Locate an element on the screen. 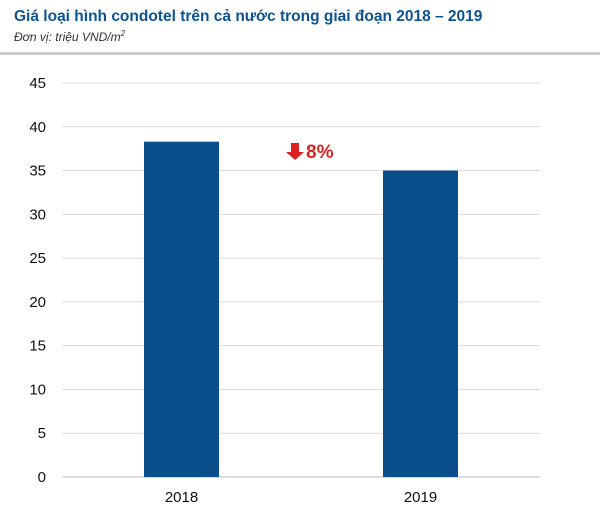  y-tick-label: 20 is located at coordinates (37, 302).